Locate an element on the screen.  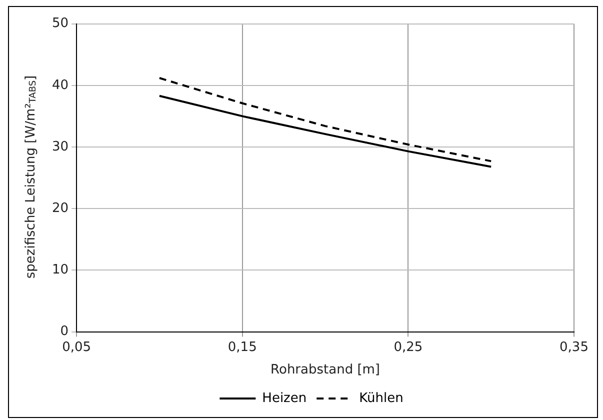
x-axis-title: Rohrabstand [m] is located at coordinates (325, 370).